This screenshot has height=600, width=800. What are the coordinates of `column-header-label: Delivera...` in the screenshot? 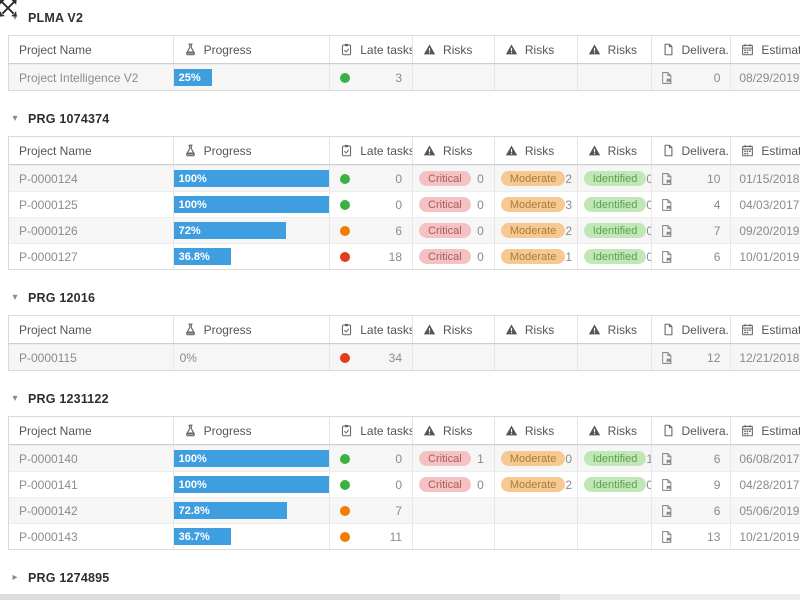 It's located at (706, 329).